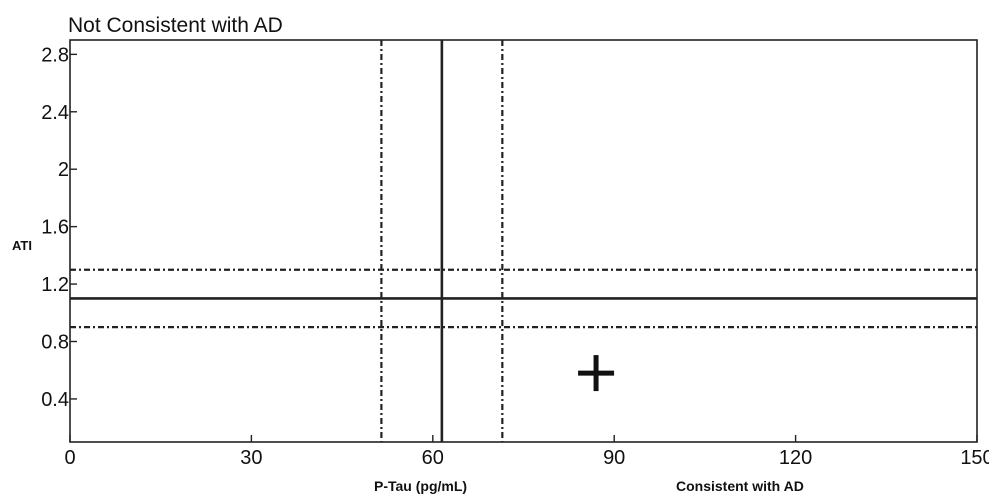 Image resolution: width=989 pixels, height=496 pixels. I want to click on x-tick-label-4: 120, so click(795, 458).